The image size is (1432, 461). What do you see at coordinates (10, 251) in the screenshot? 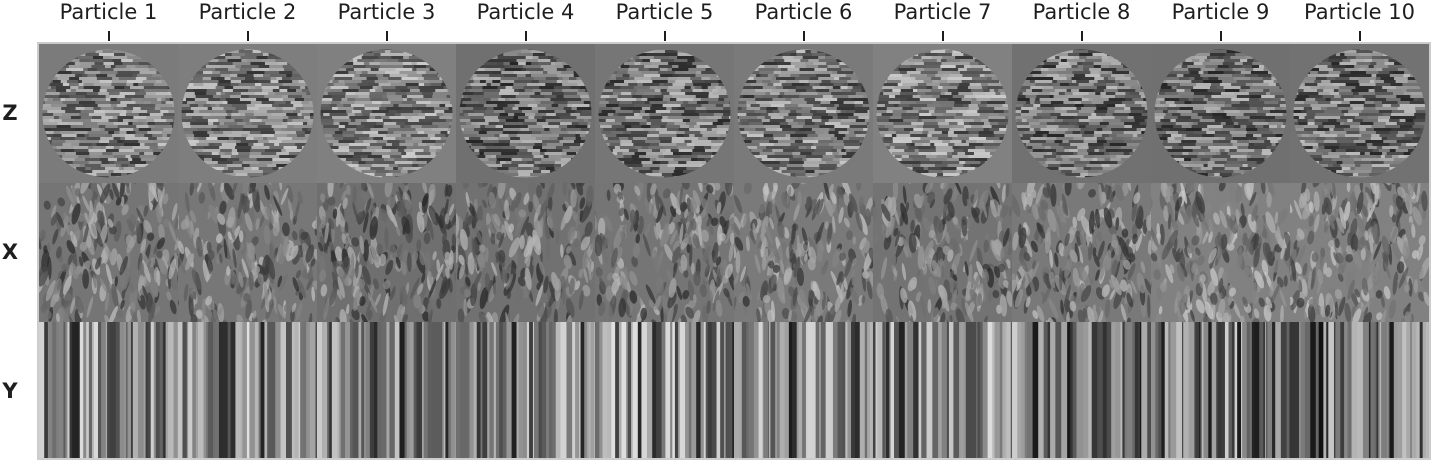
I see `row-label-x: X` at bounding box center [10, 251].